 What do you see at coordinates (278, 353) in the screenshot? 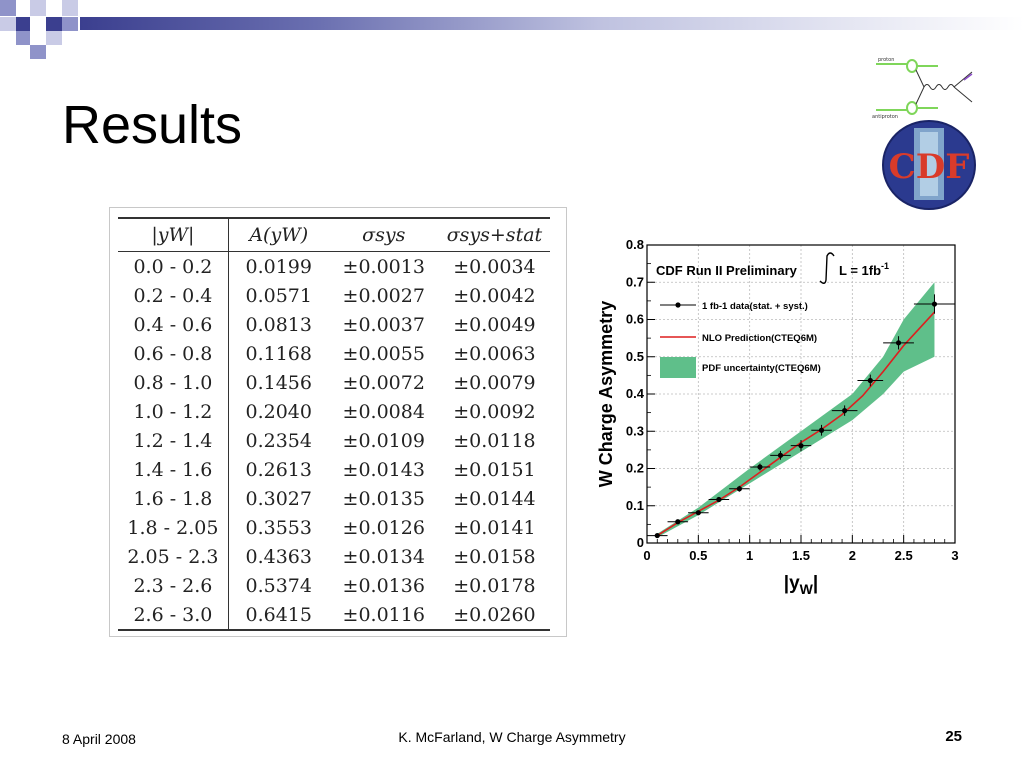
I see `cell-asymmetry: 0.1168` at bounding box center [278, 353].